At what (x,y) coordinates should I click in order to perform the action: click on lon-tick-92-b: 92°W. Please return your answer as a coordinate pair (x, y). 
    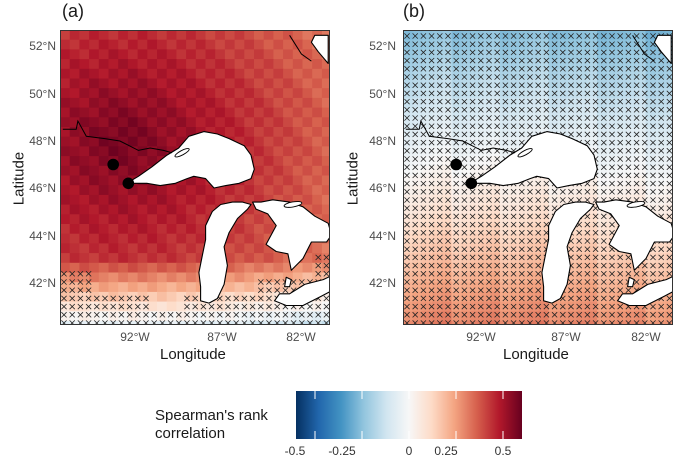
    Looking at the image, I should click on (481, 337).